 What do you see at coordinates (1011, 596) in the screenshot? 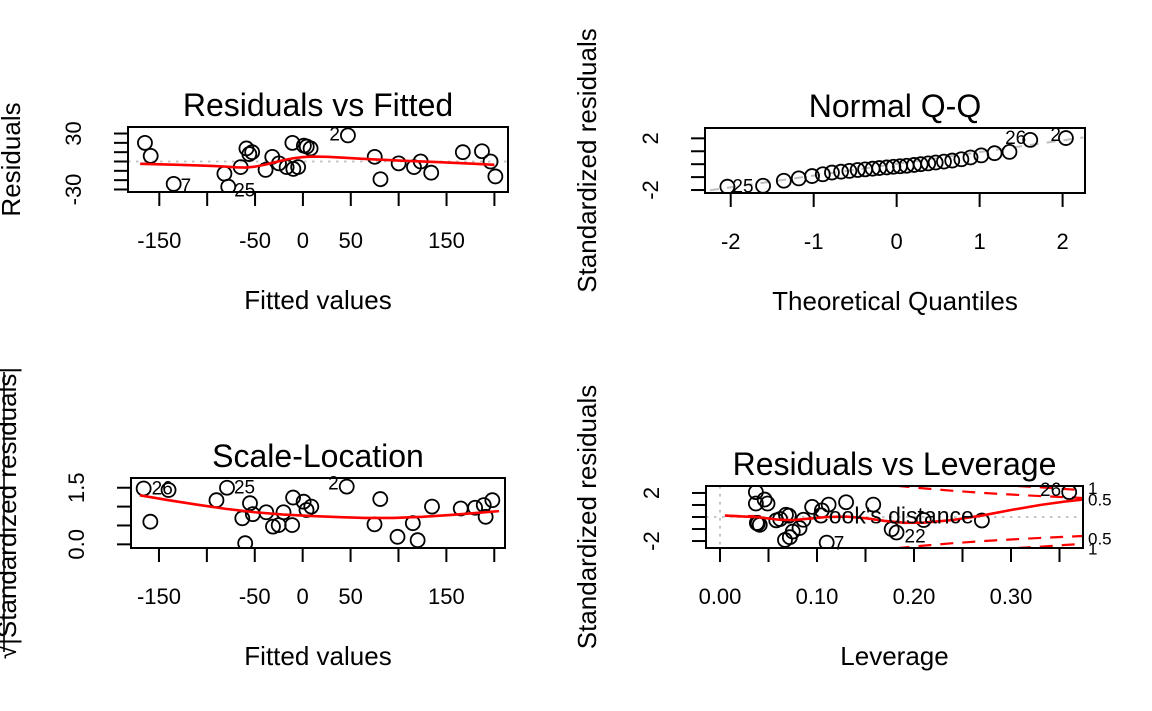
I see `x-tick-label: 0.30` at bounding box center [1011, 596].